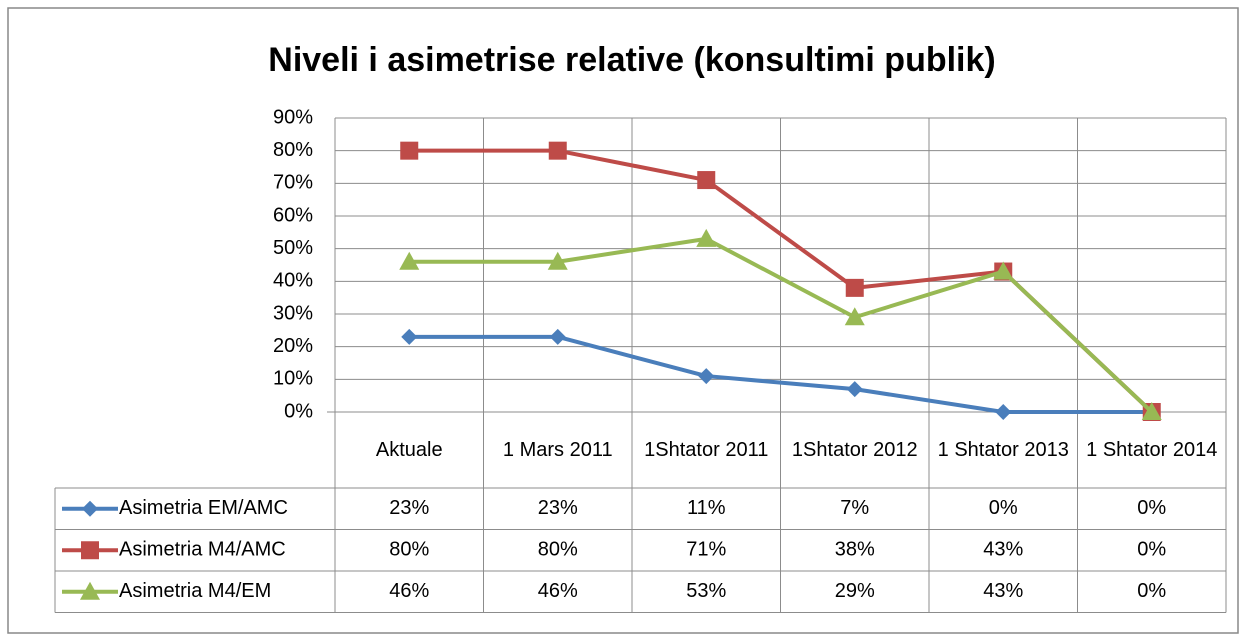 This screenshot has width=1243, height=635. Describe the element at coordinates (293, 150) in the screenshot. I see `y-tick-label: 80%` at that location.